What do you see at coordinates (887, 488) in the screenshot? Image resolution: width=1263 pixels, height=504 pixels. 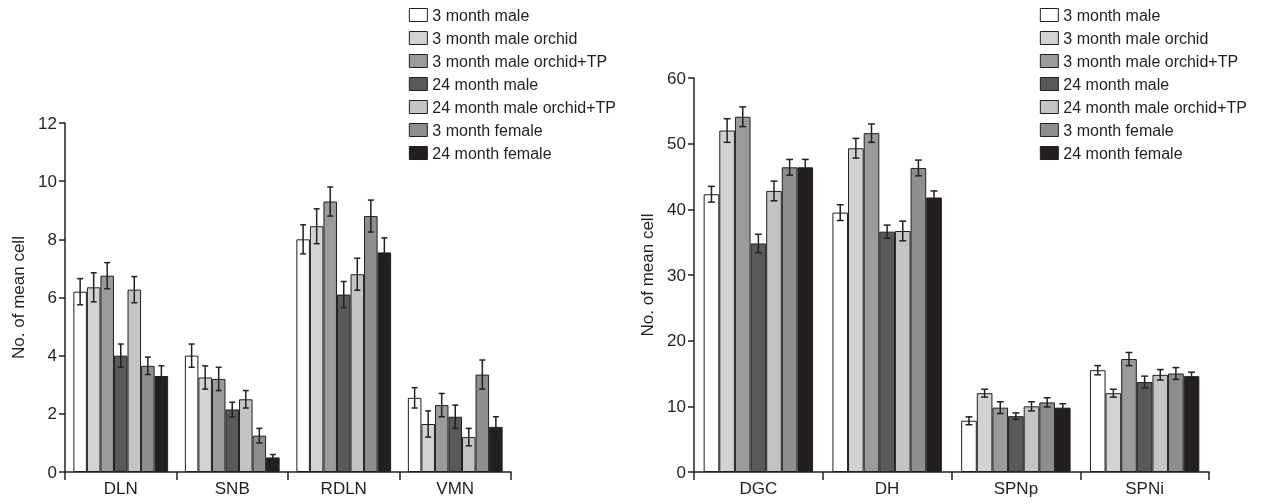 I see `x-tick-label: DH` at bounding box center [887, 488].